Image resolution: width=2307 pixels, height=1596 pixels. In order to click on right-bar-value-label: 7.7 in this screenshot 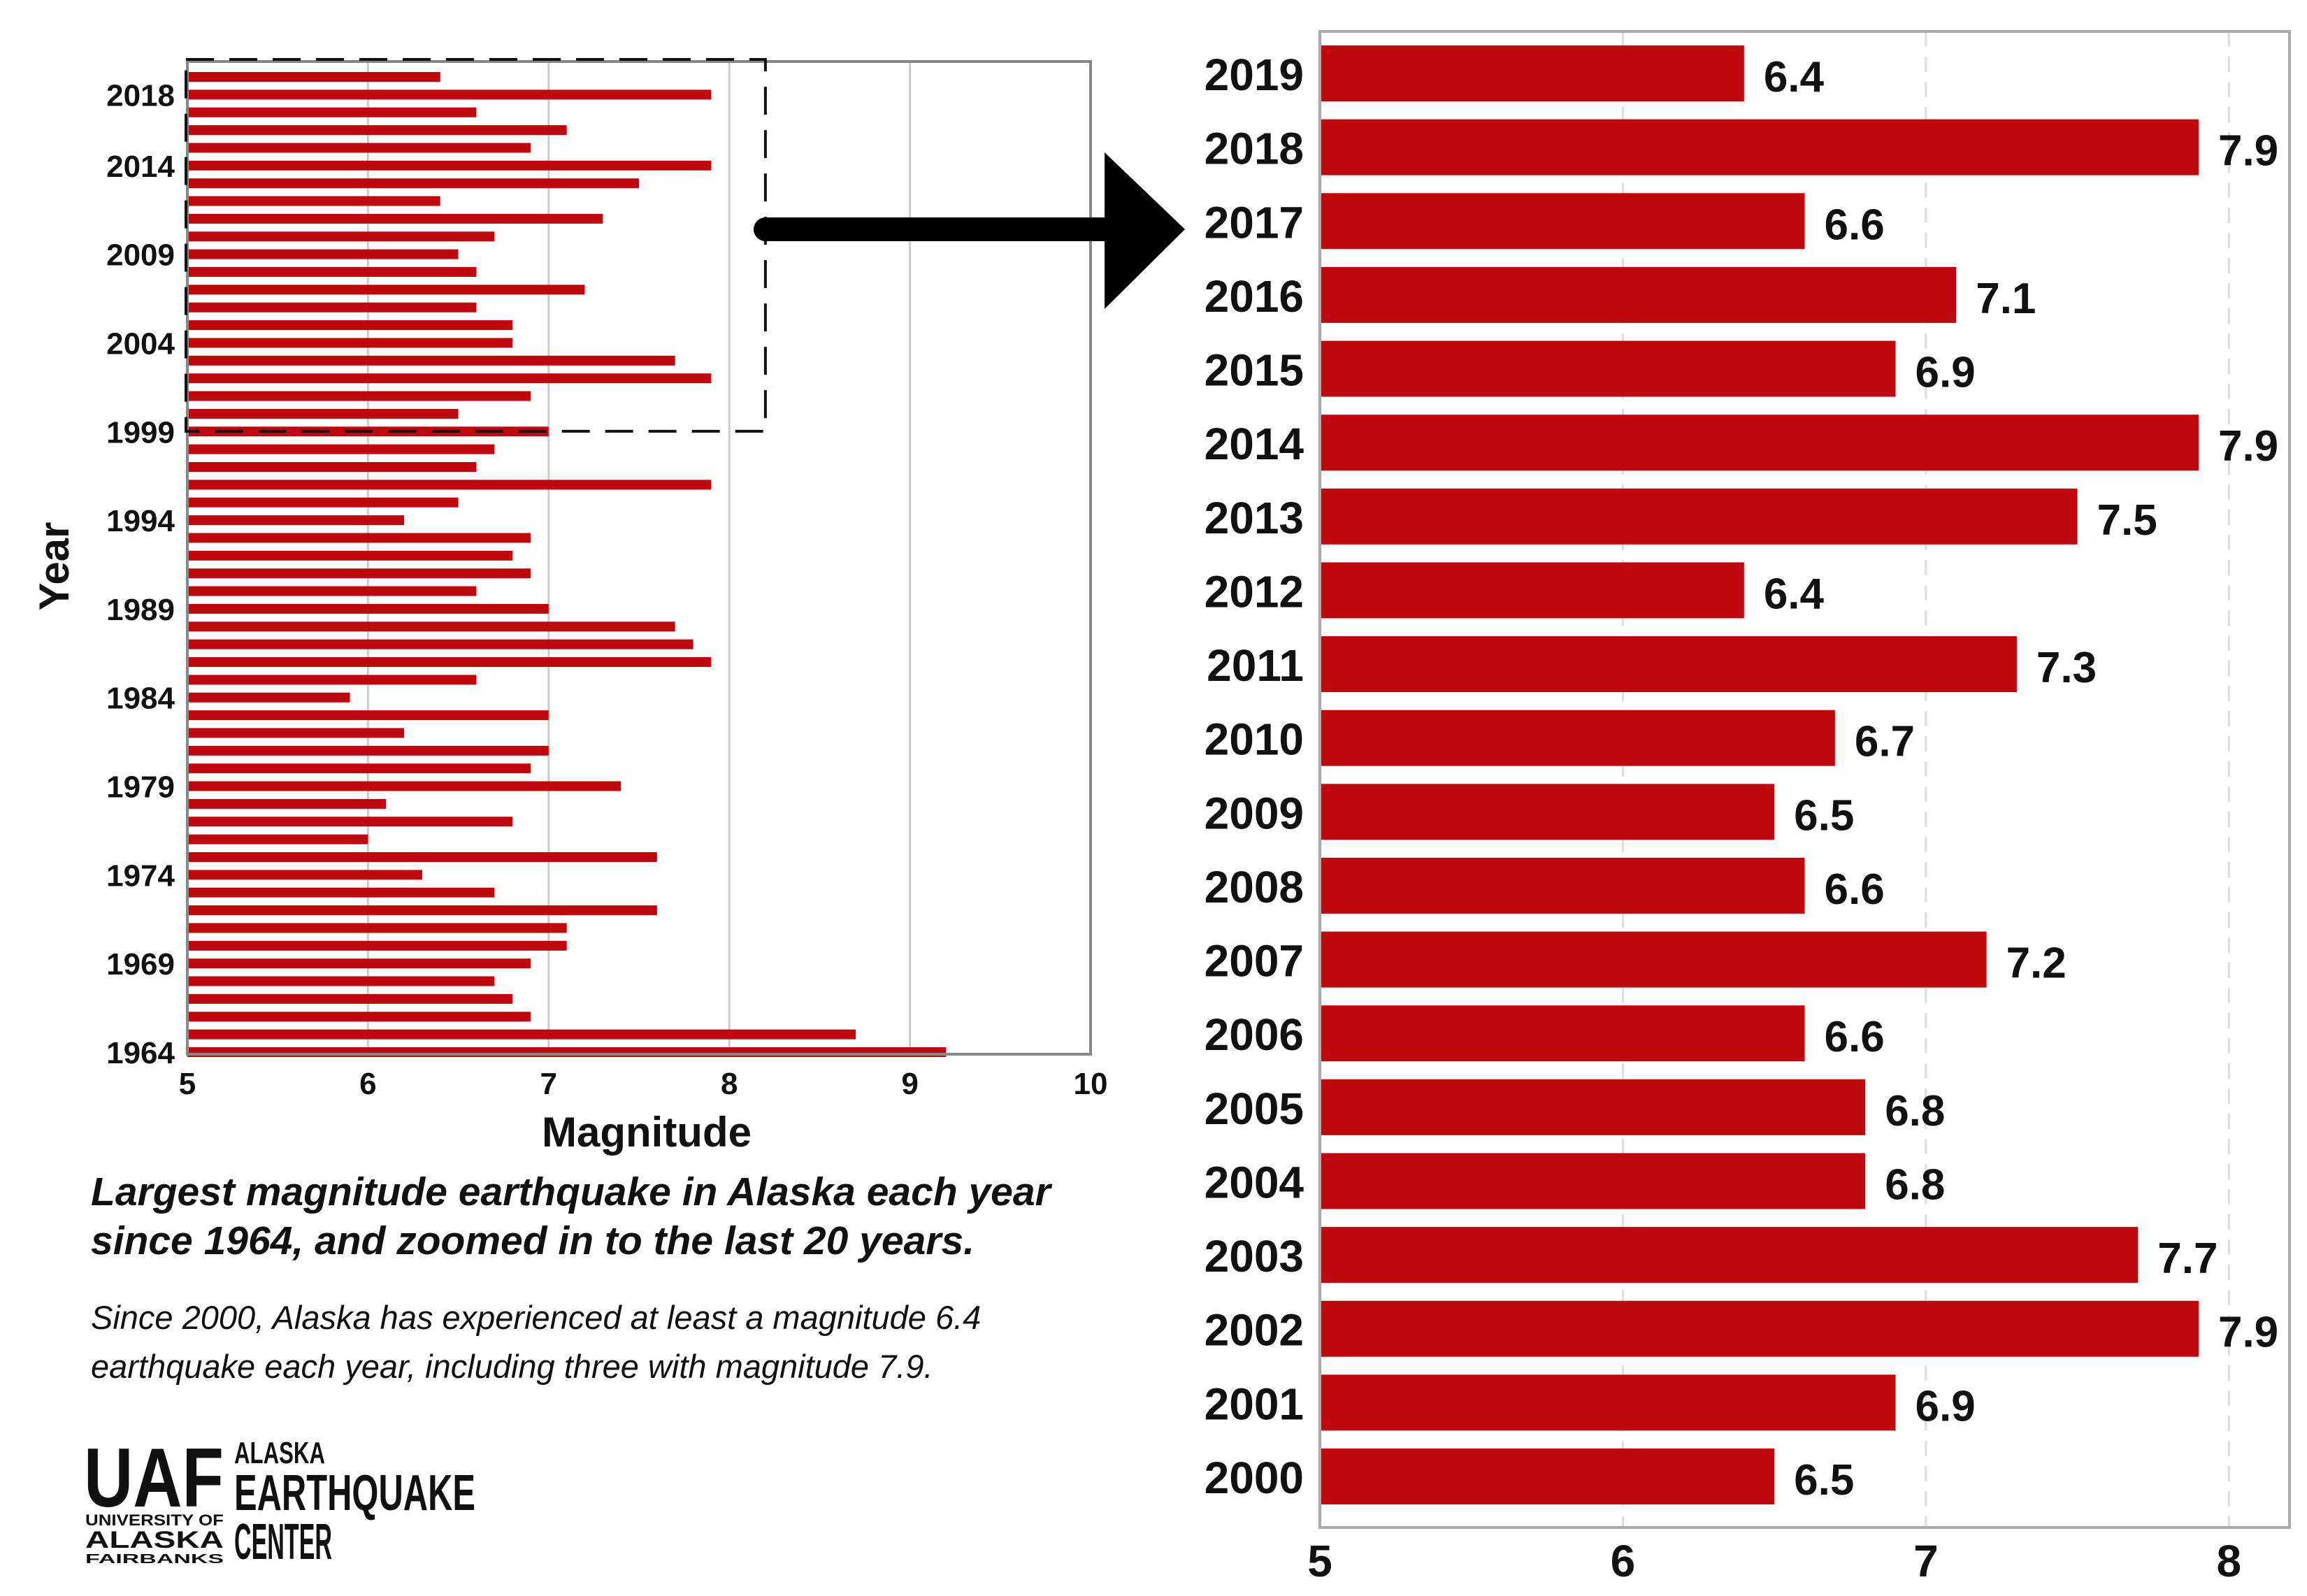, I will do `click(2187, 1259)`.